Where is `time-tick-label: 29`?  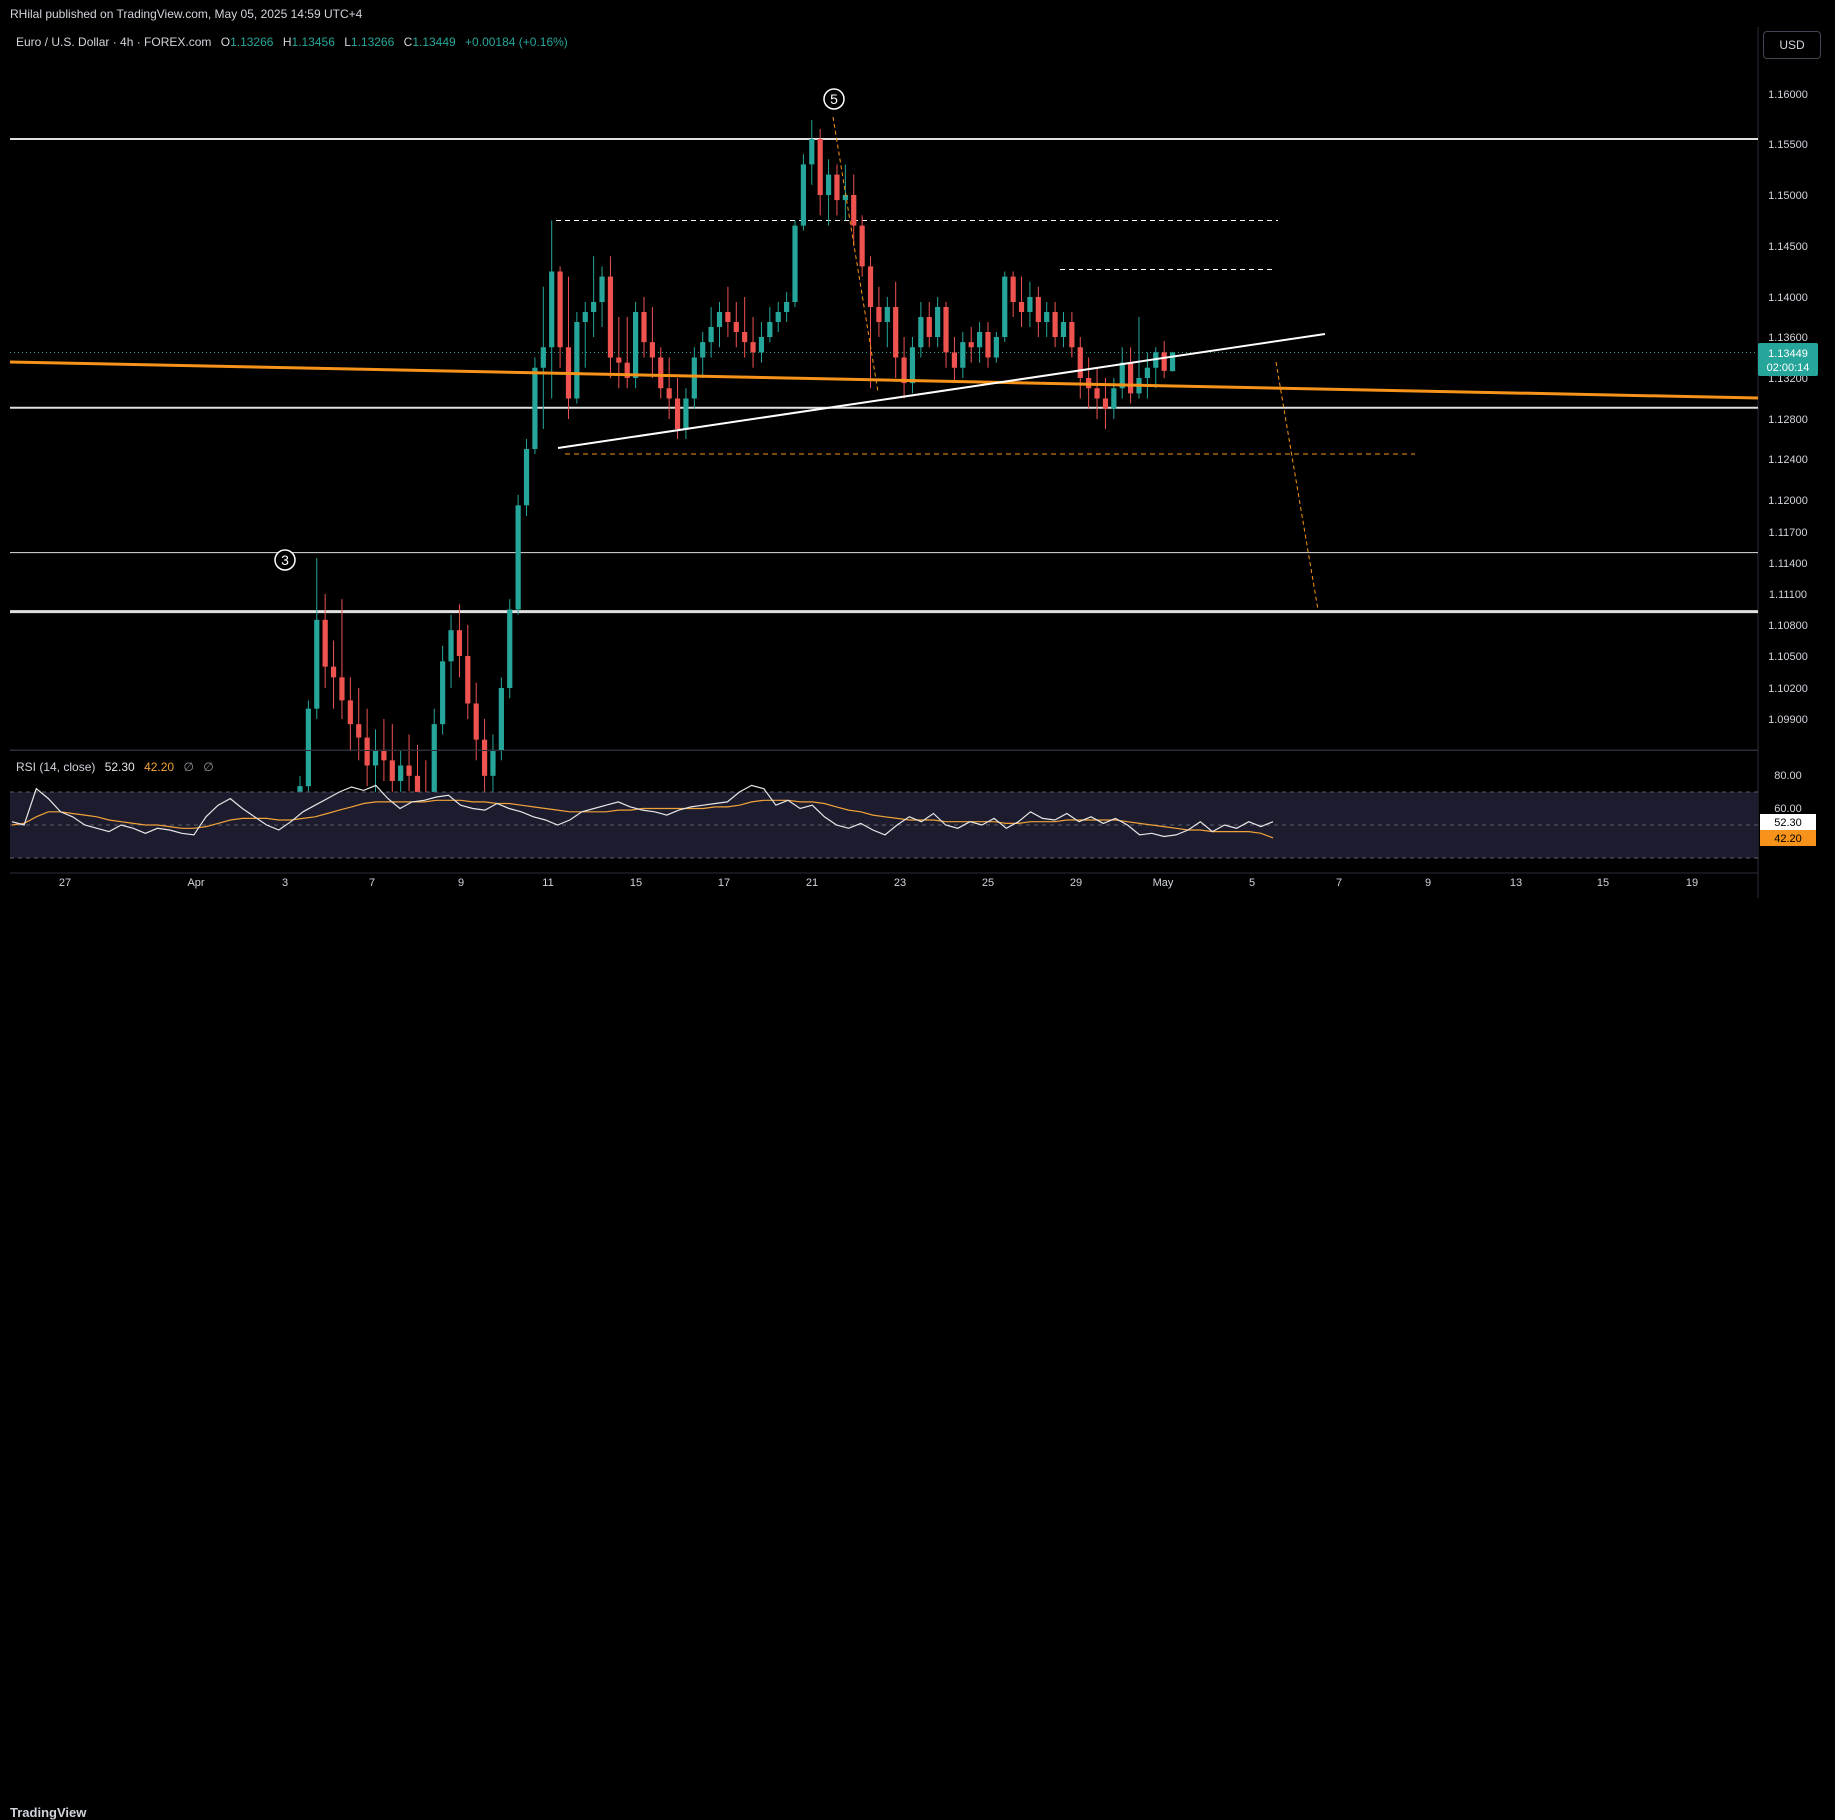
time-tick-label: 29 is located at coordinates (1076, 883).